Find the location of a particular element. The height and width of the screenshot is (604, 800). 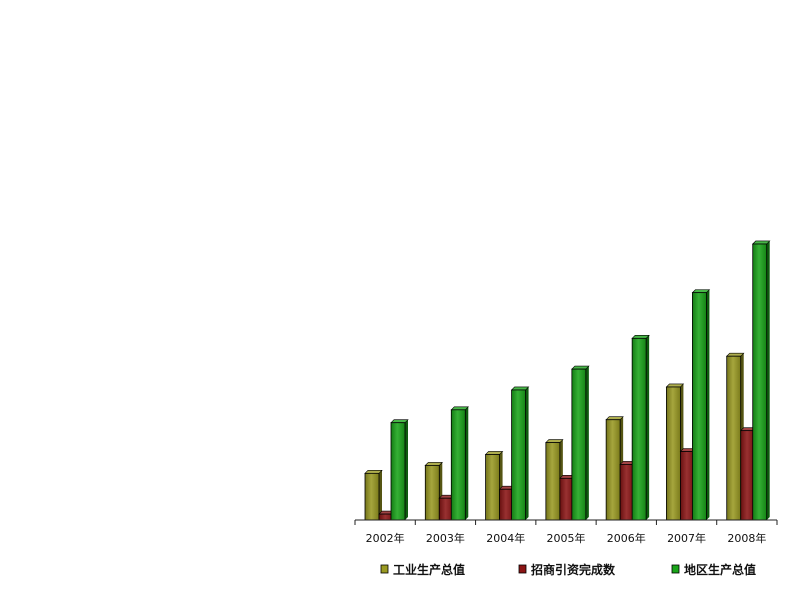

x-tick-label: 2002年 is located at coordinates (385, 538).